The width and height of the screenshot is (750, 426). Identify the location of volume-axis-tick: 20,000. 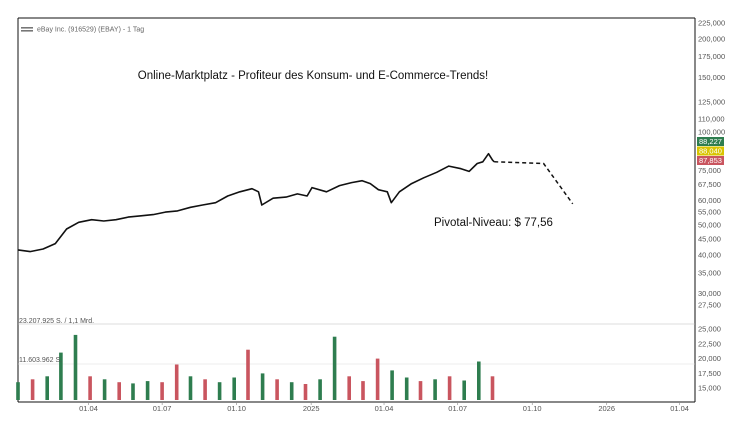
(709, 358).